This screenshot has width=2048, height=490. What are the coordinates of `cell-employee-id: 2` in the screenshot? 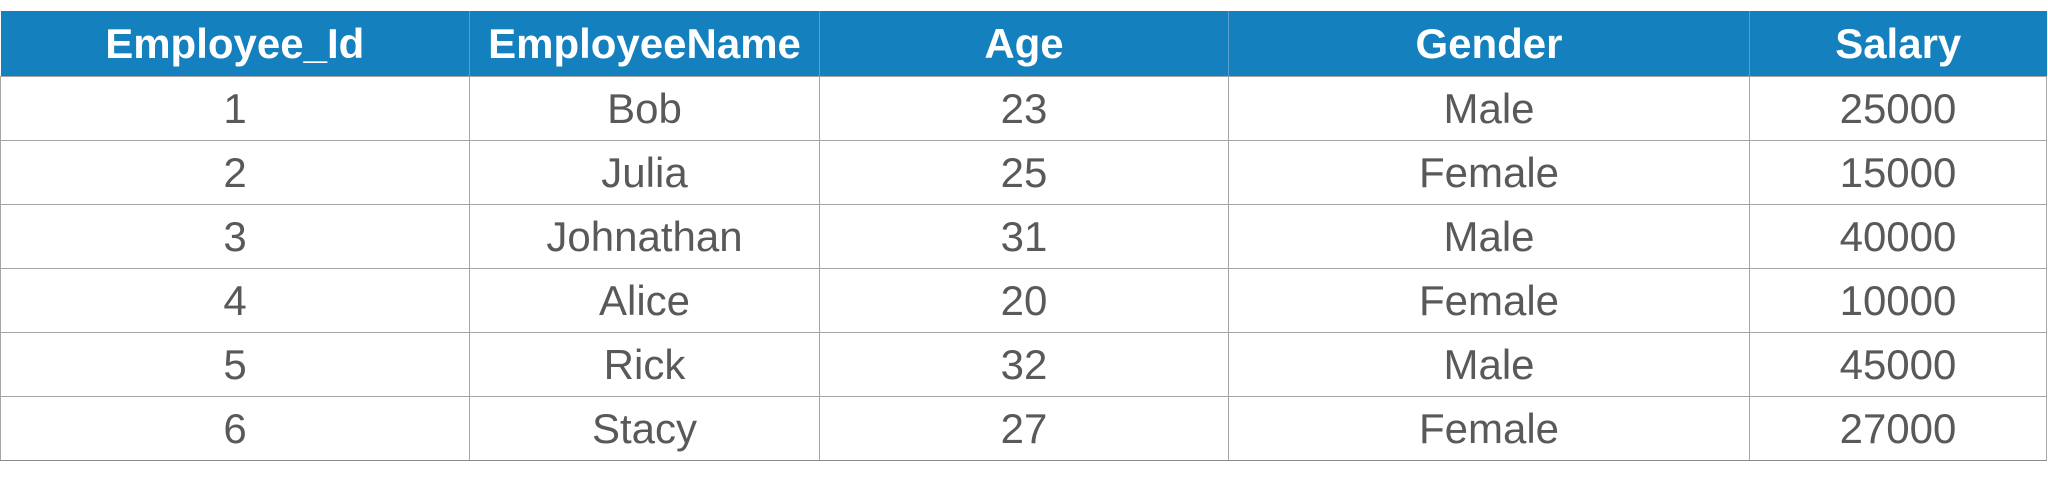 It's located at (235, 172).